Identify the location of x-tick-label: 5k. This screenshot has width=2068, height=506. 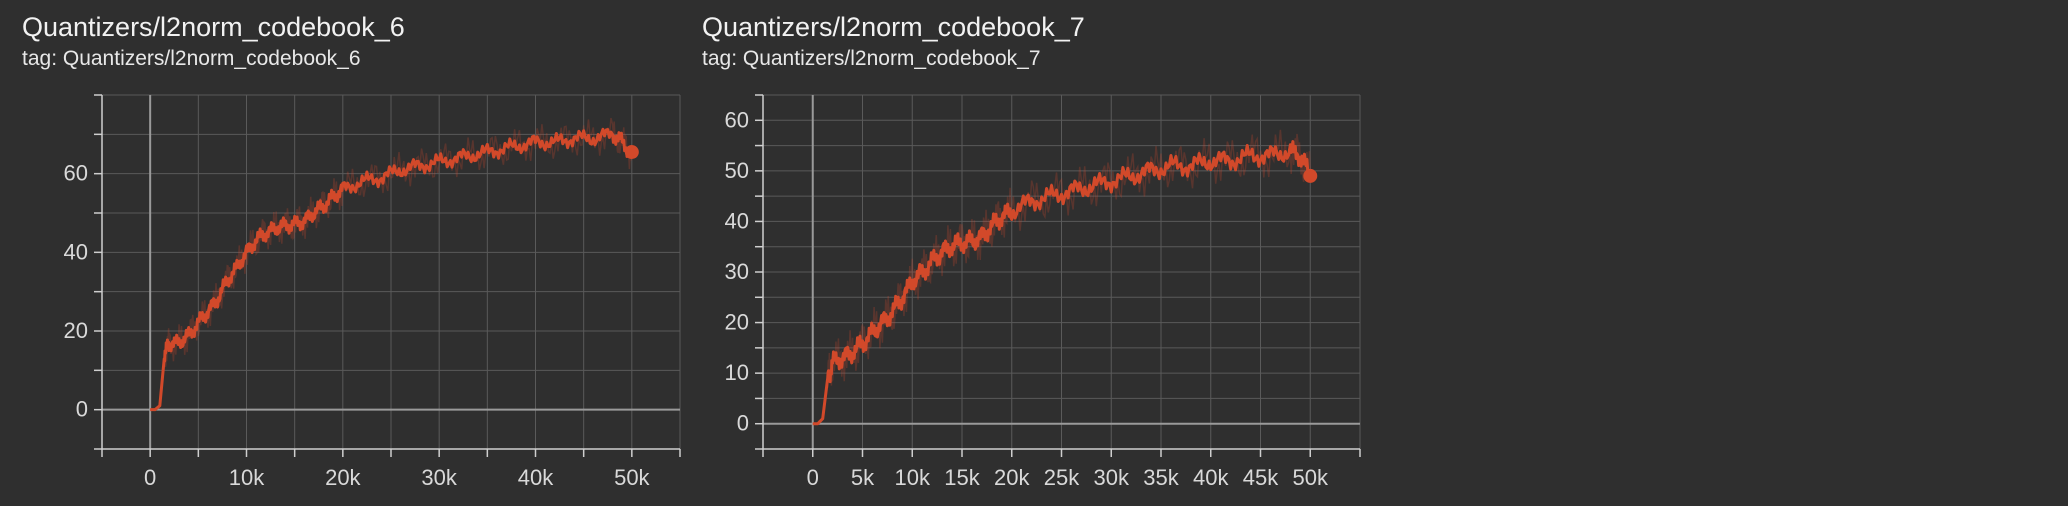
(863, 477).